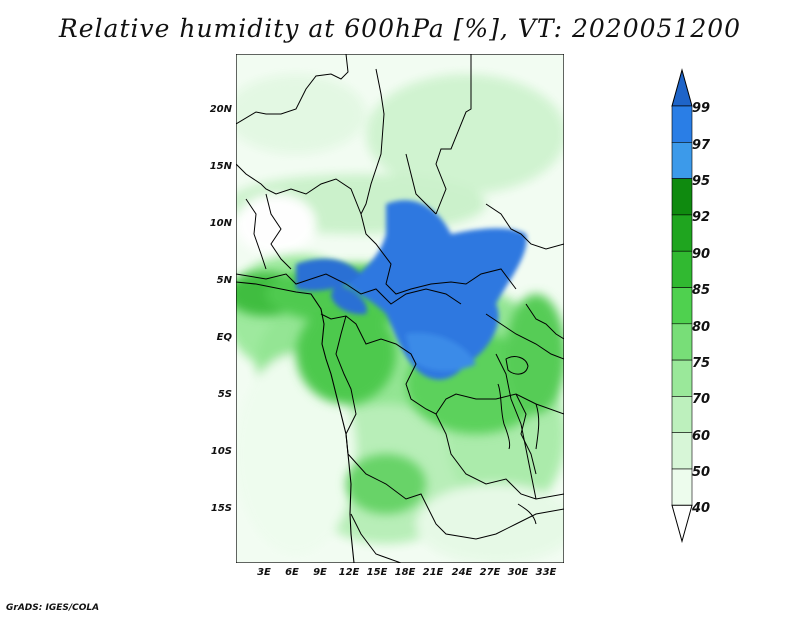 The width and height of the screenshot is (800, 618). What do you see at coordinates (518, 440) in the screenshot?
I see `lakes` at bounding box center [518, 440].